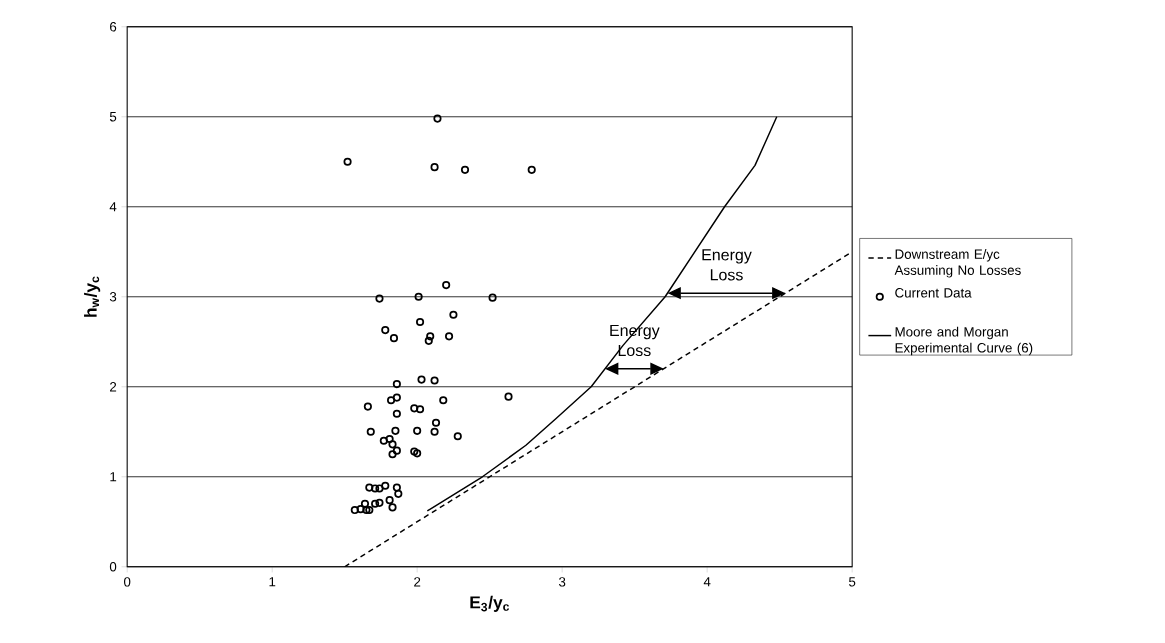 This screenshot has width=1165, height=643. Describe the element at coordinates (490, 603) in the screenshot. I see `x-axis-title: E$_{3}$/y$_{c}$` at that location.